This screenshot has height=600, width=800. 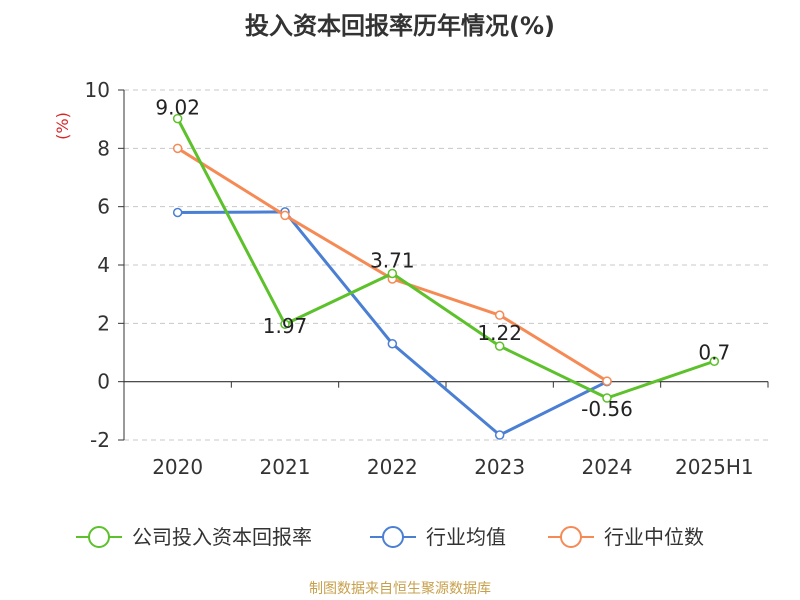 I want to click on data-label: 0.7, so click(x=714, y=352).